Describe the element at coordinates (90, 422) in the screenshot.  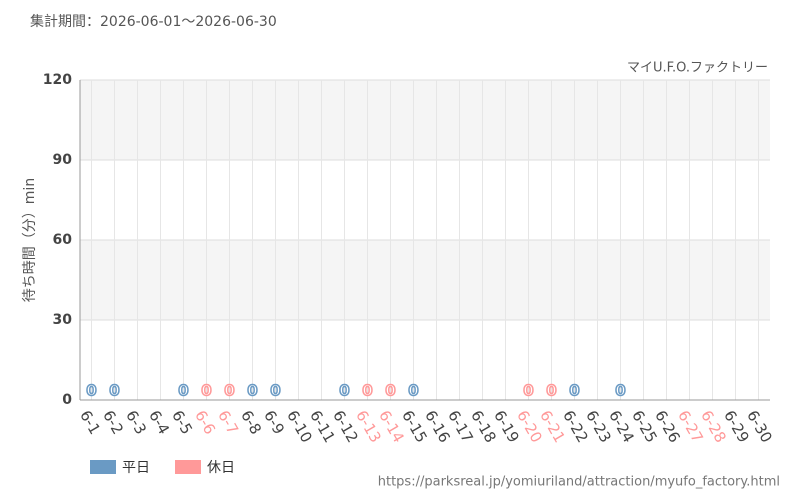
I see `x-tick-label: 6-1` at that location.